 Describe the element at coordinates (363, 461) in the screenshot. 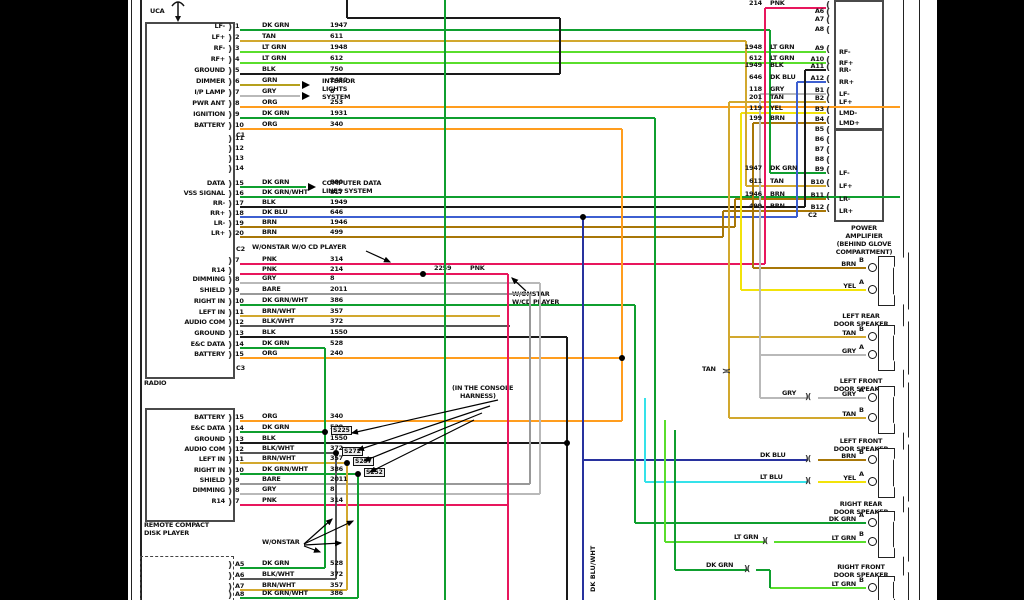

I see `splice-label: S257` at that location.